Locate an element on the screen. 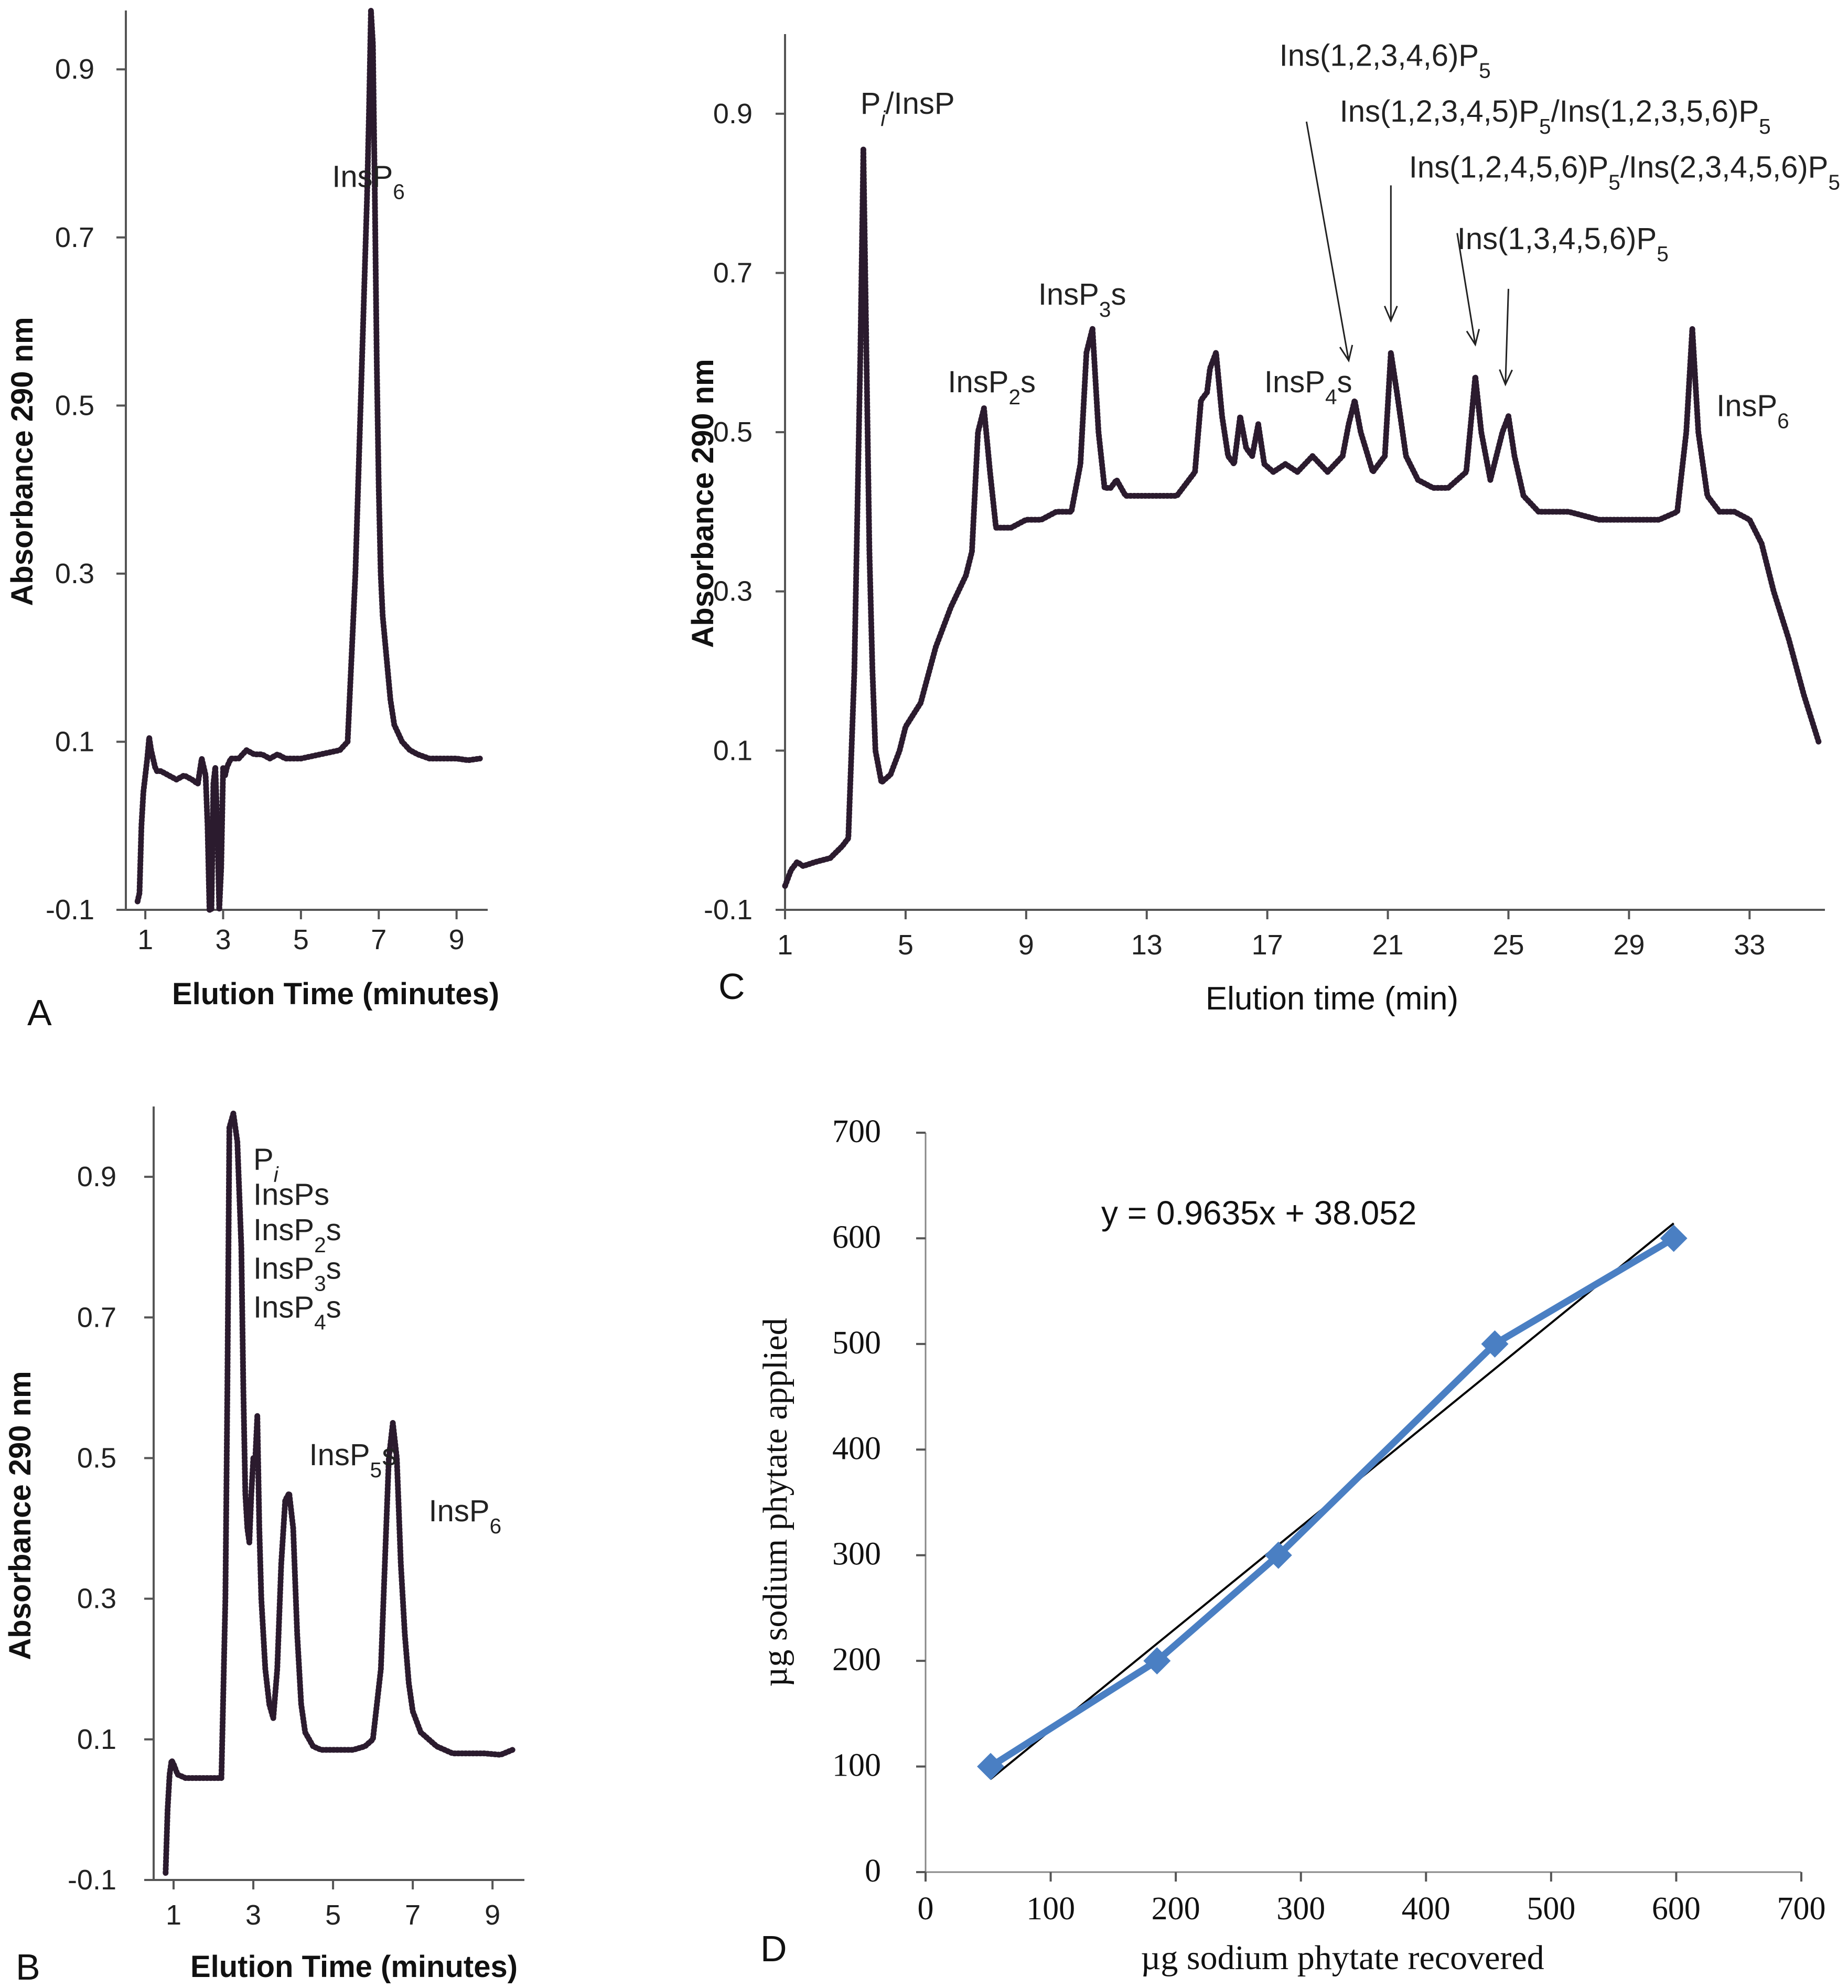 The width and height of the screenshot is (1848, 1988). panel-b-peak-label: InsP4s is located at coordinates (297, 1312).